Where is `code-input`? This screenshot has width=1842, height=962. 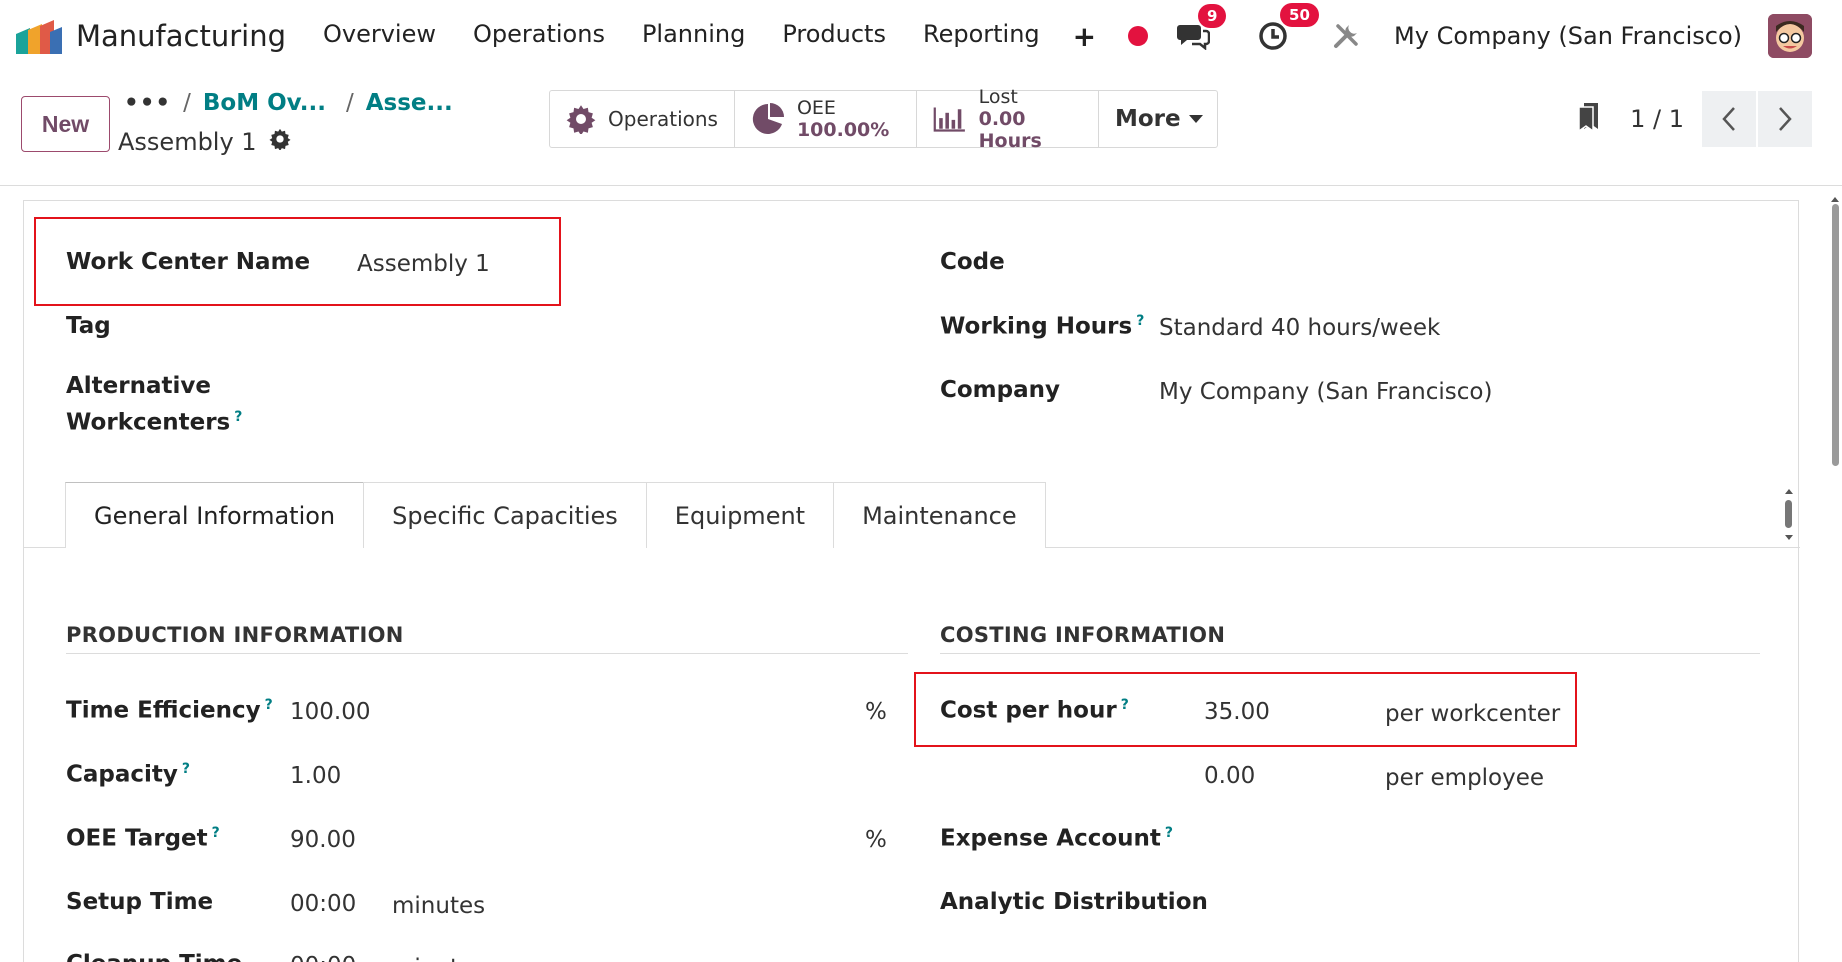 code-input is located at coordinates (1459, 264).